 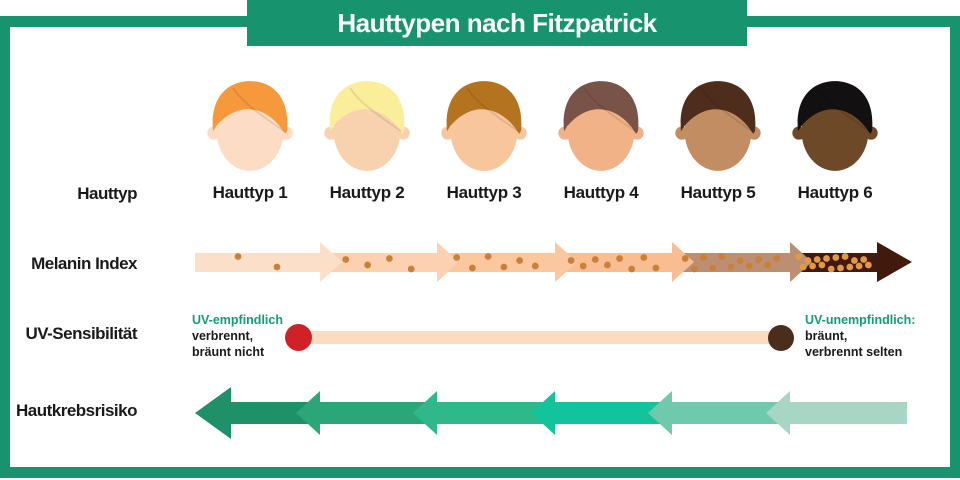 I want to click on uv-sensitive-text: UV-empfindlich verbrennt, bräunt nicht, so click(x=237, y=336).